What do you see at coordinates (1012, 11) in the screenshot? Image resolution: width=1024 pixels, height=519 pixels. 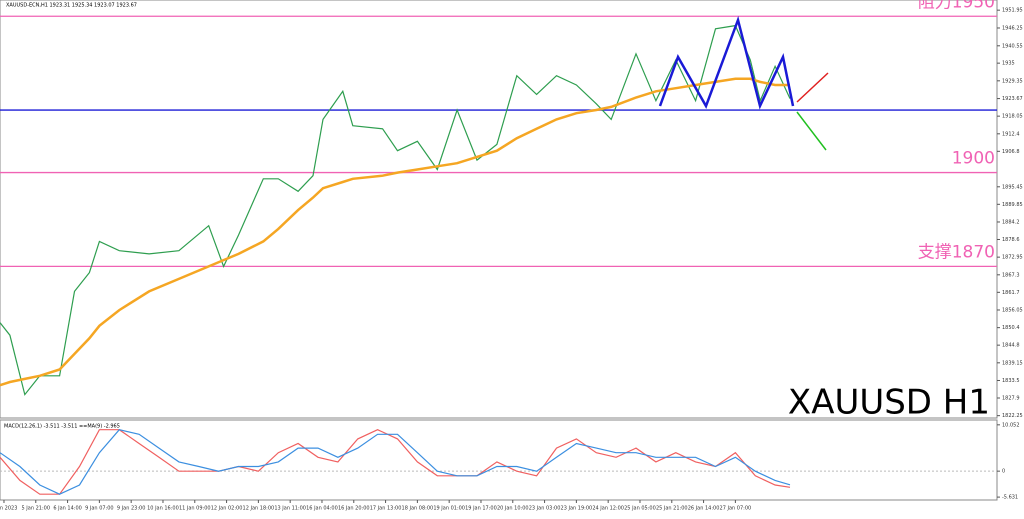 I see `y-tick-label: 1951.95` at bounding box center [1012, 11].